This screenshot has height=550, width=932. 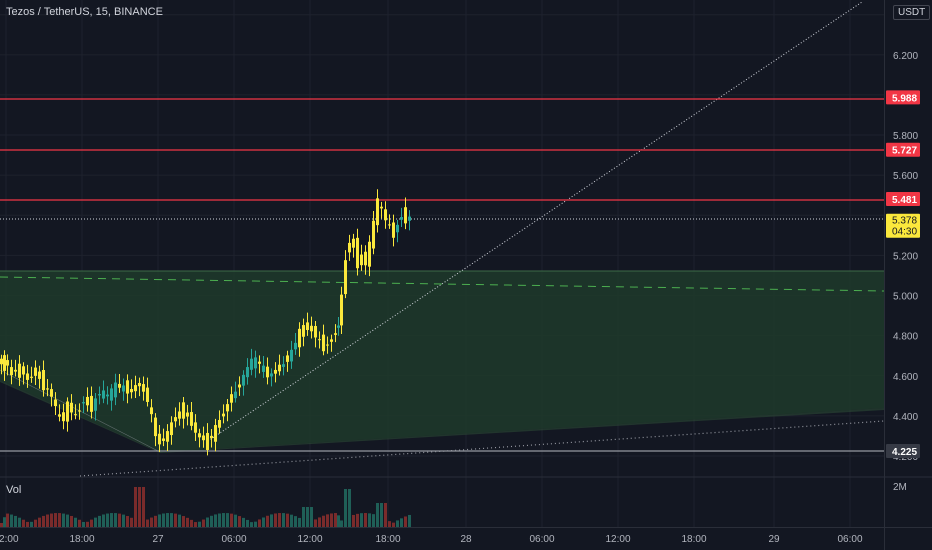 I want to click on currency-label: USDT, so click(x=912, y=12).